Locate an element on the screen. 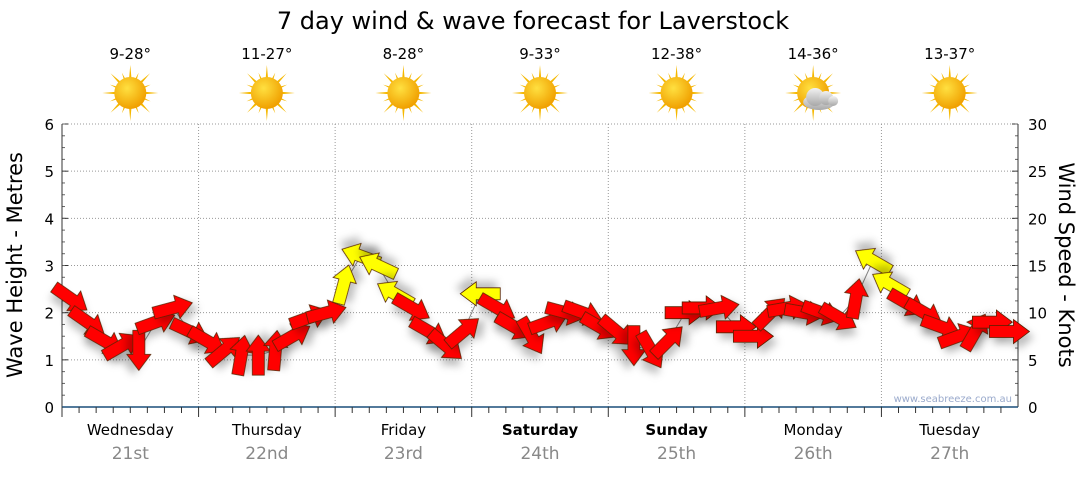  day-temp: 9-28° is located at coordinates (131, 54).